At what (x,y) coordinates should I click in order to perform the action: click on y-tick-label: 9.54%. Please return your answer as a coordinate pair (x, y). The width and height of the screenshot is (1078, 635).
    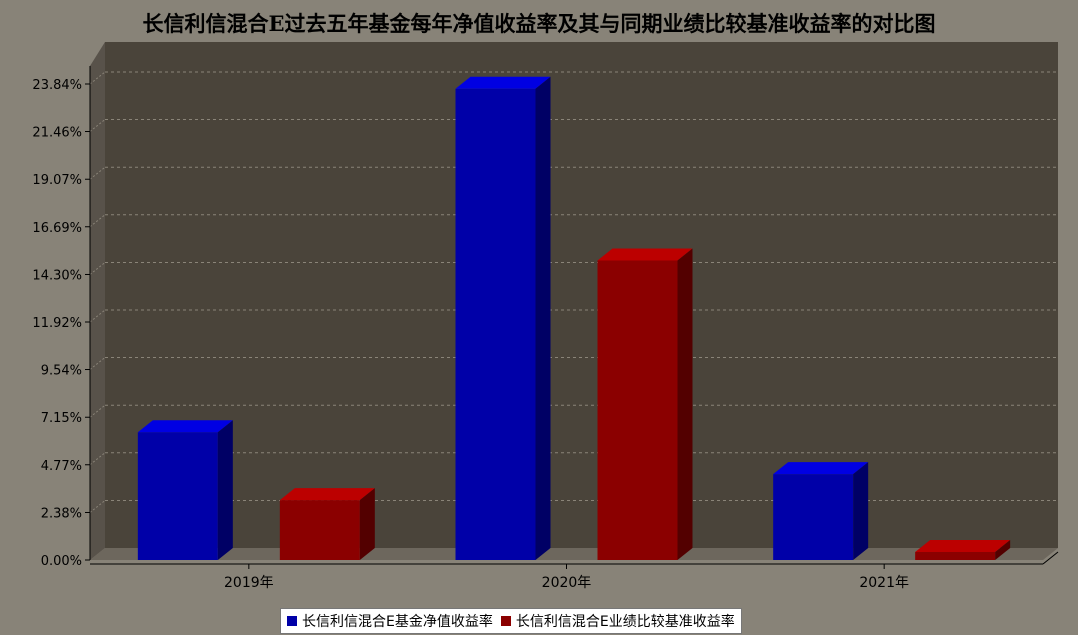
    Looking at the image, I should click on (61, 371).